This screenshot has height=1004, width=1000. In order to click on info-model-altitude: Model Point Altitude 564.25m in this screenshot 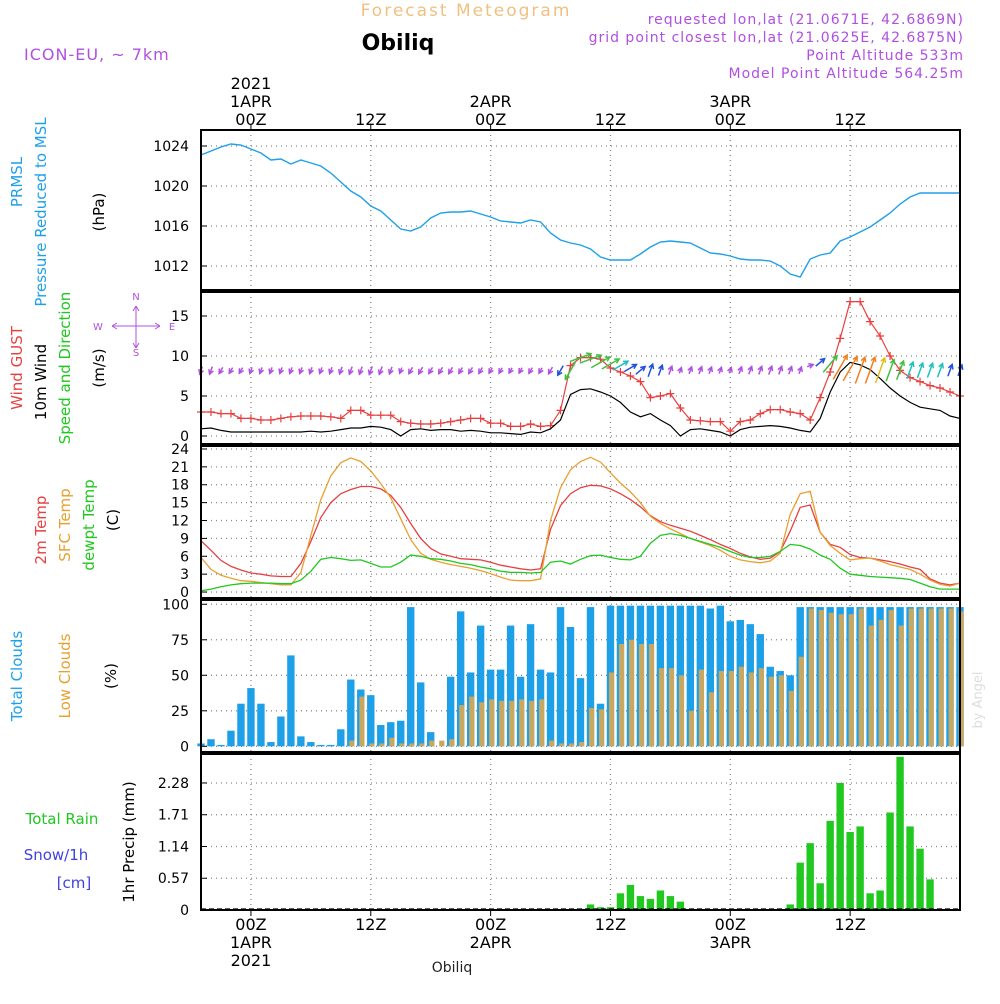, I will do `click(846, 74)`.